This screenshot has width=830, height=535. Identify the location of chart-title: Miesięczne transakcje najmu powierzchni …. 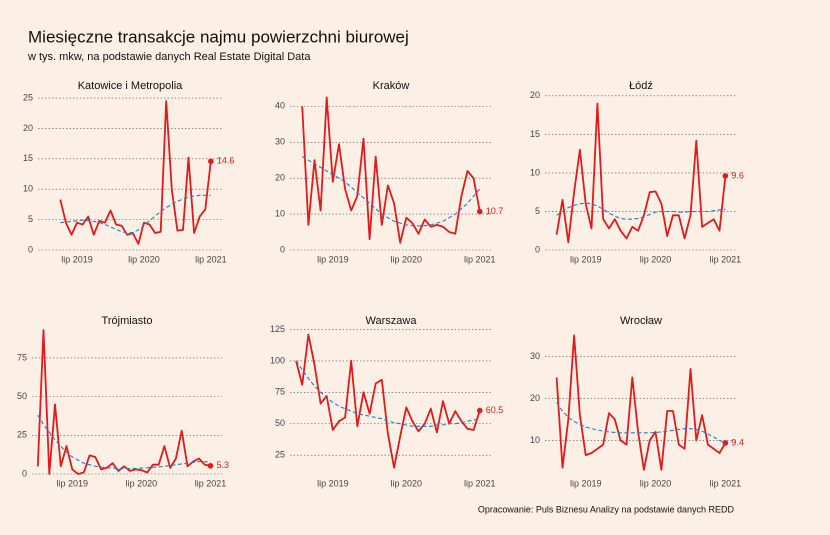
(218, 36).